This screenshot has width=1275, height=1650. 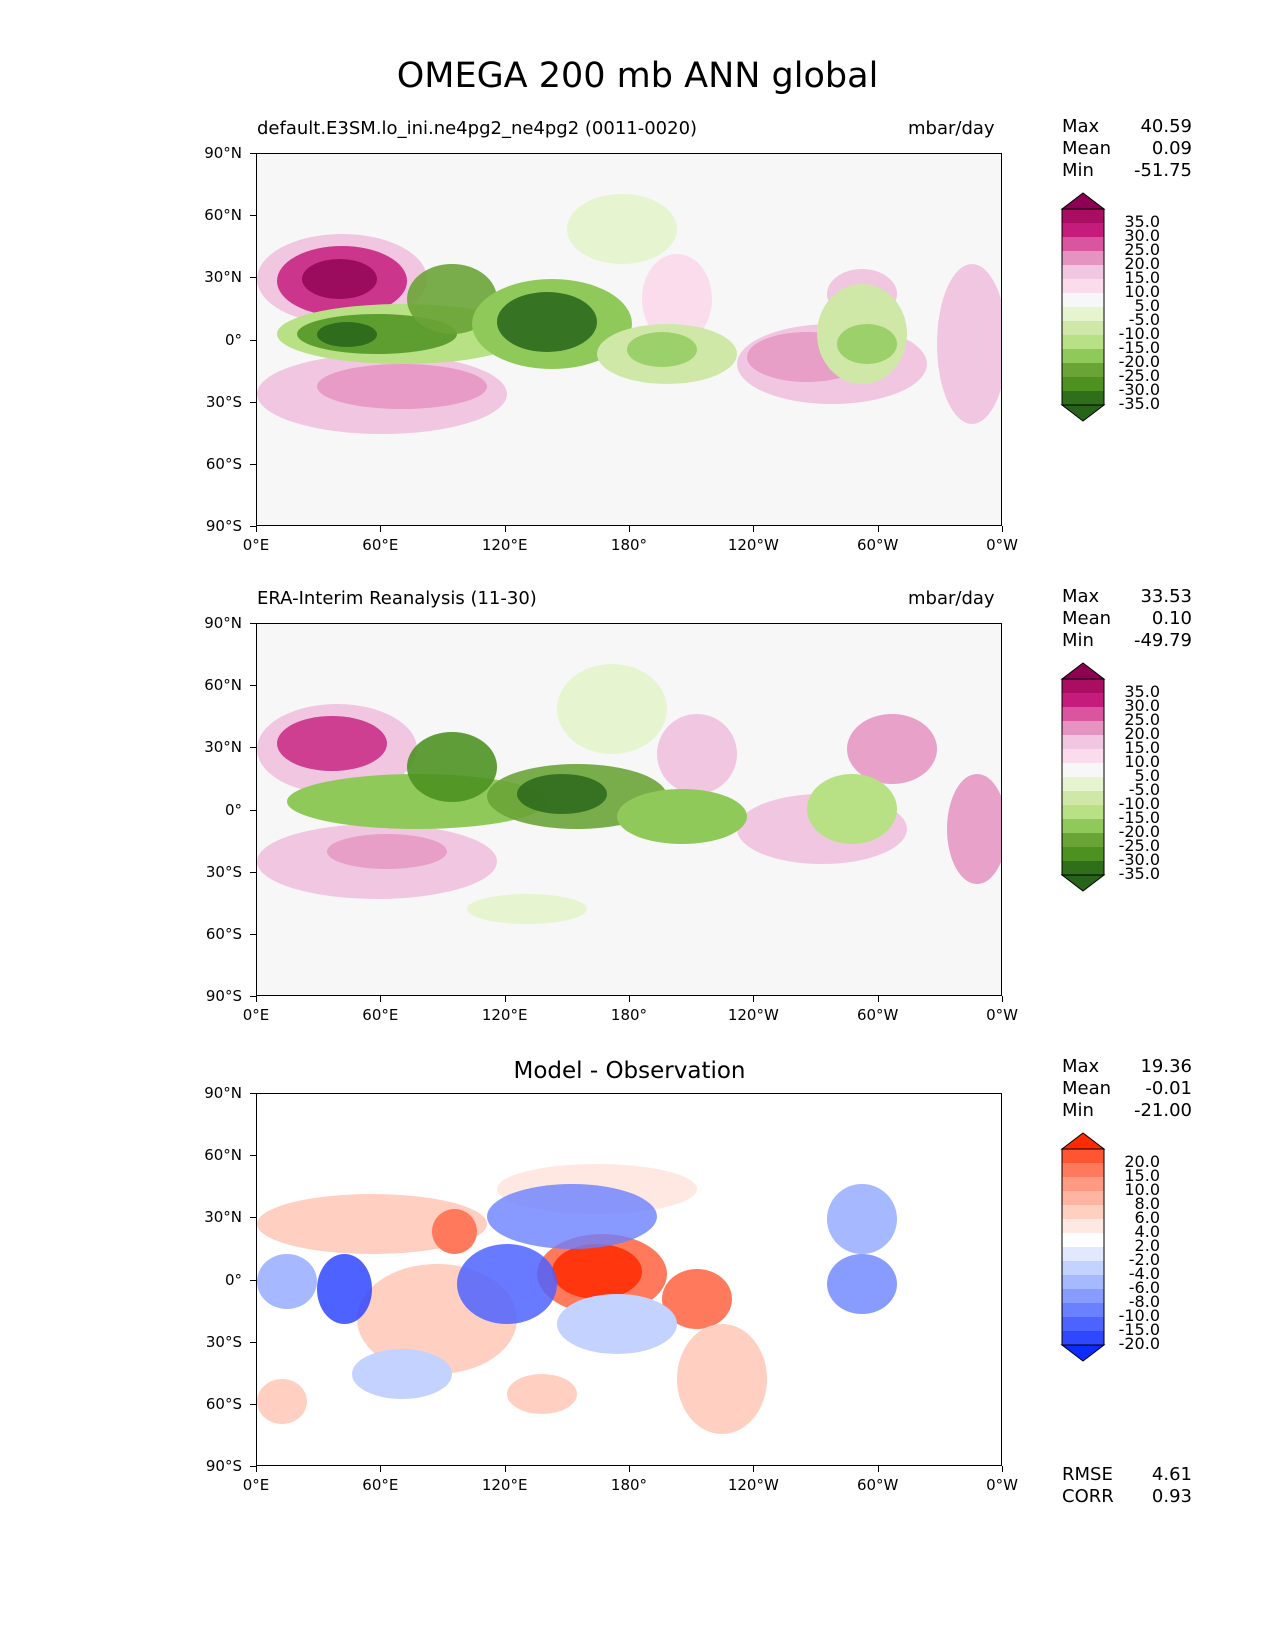 I want to click on lat-tick-label: 30°N, so click(x=220, y=747).